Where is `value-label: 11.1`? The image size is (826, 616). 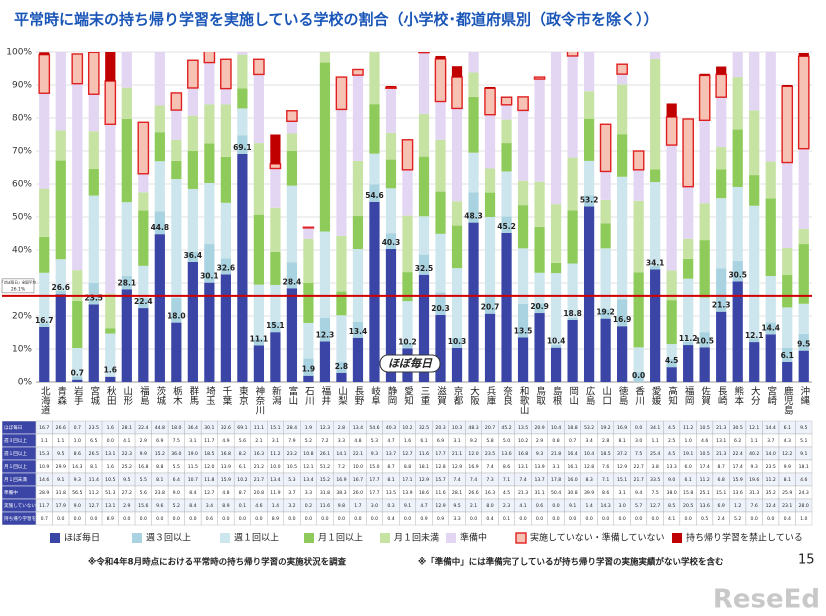
value-label: 11.1 is located at coordinates (259, 338).